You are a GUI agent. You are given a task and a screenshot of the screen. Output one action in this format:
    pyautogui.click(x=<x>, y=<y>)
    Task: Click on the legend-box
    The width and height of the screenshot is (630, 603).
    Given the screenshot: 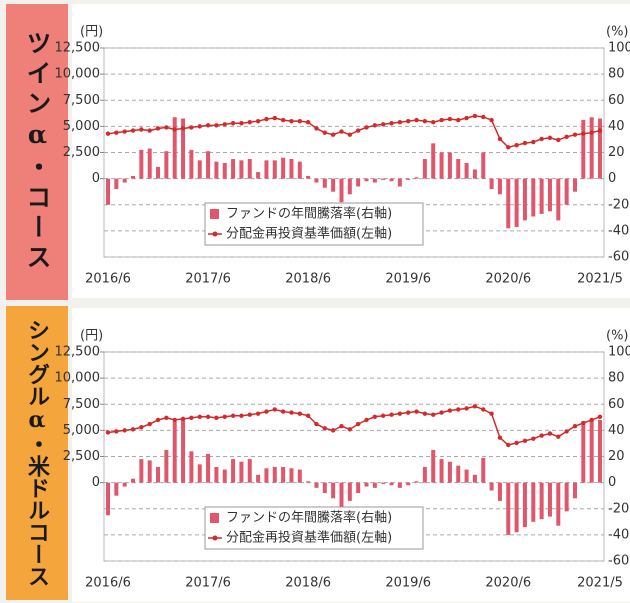 What is the action you would take?
    pyautogui.click(x=314, y=224)
    